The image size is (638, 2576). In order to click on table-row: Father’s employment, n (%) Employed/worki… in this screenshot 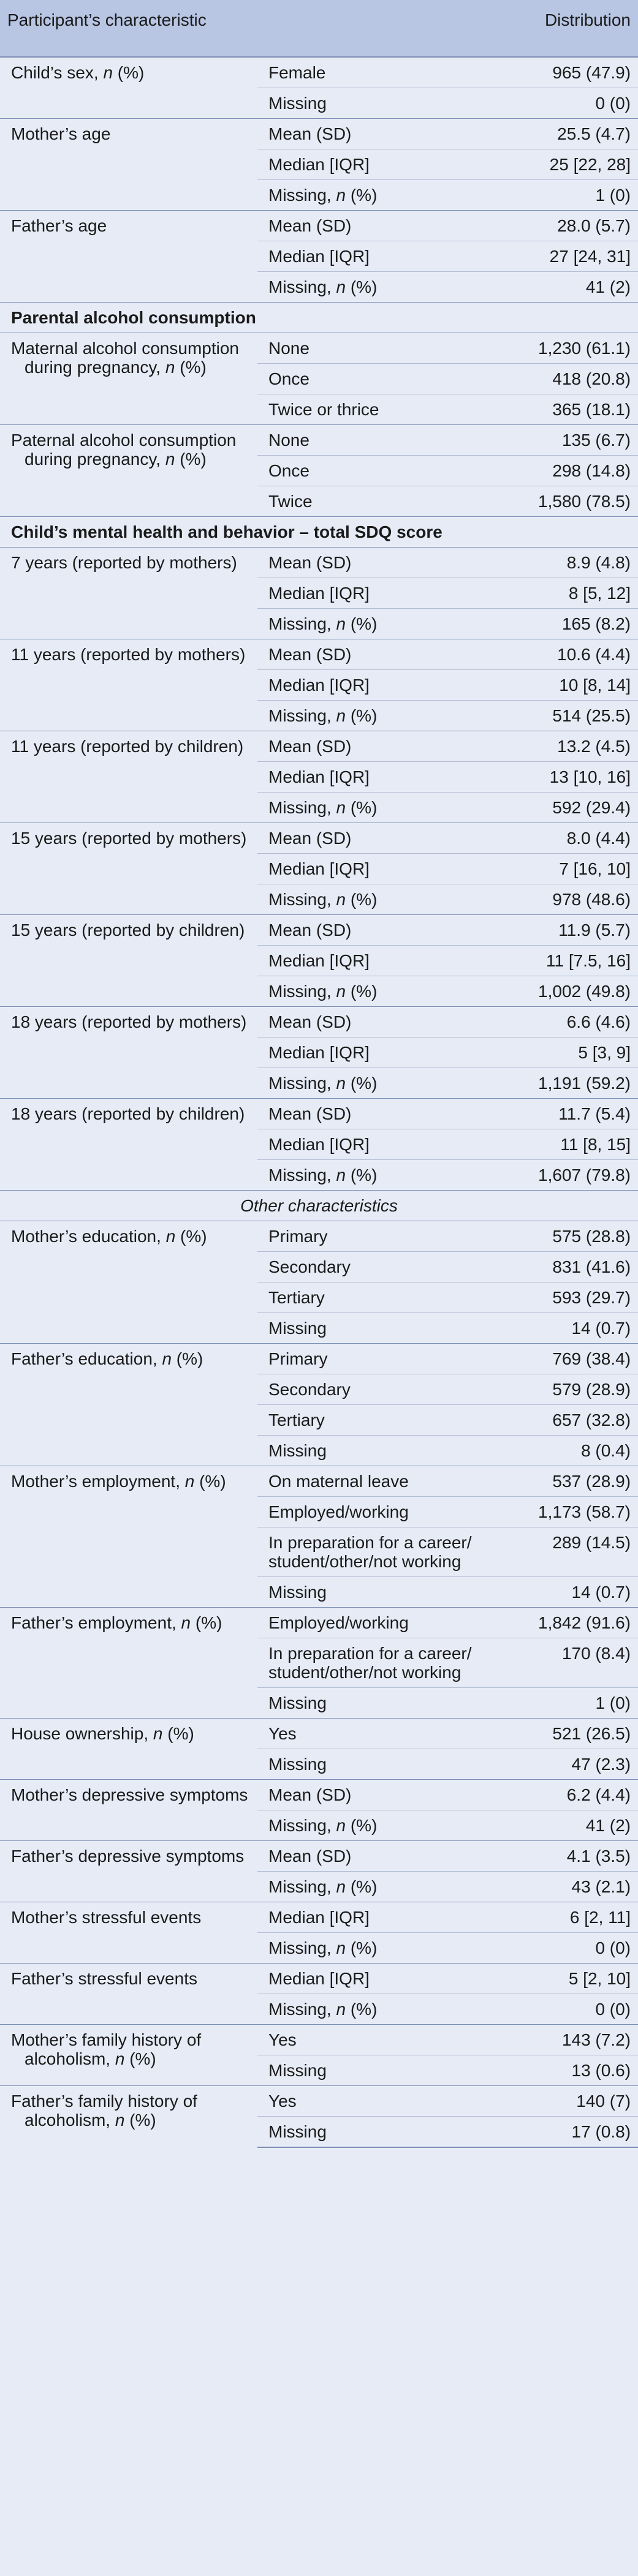, I will do `click(319, 1663)`.